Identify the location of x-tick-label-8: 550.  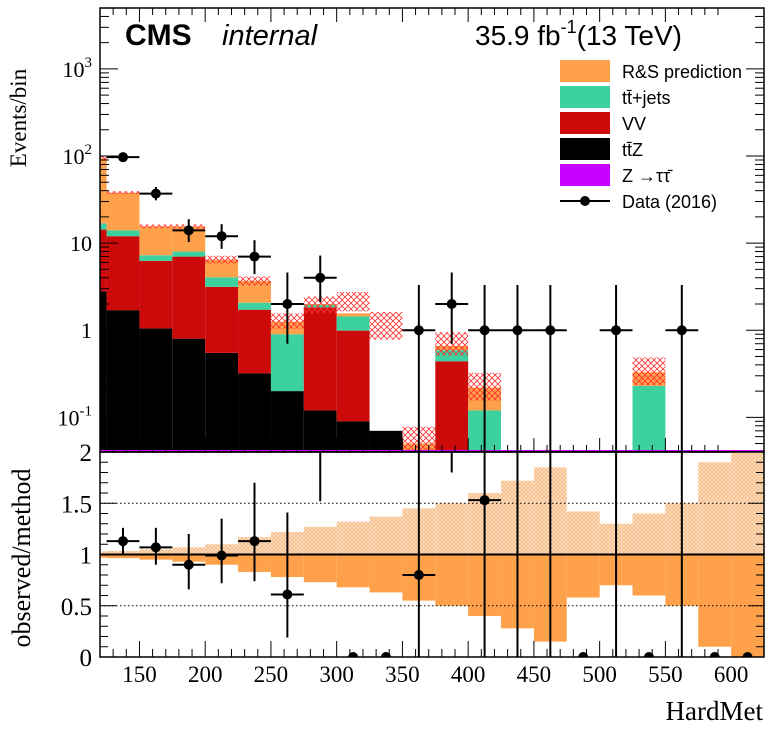
(665, 674).